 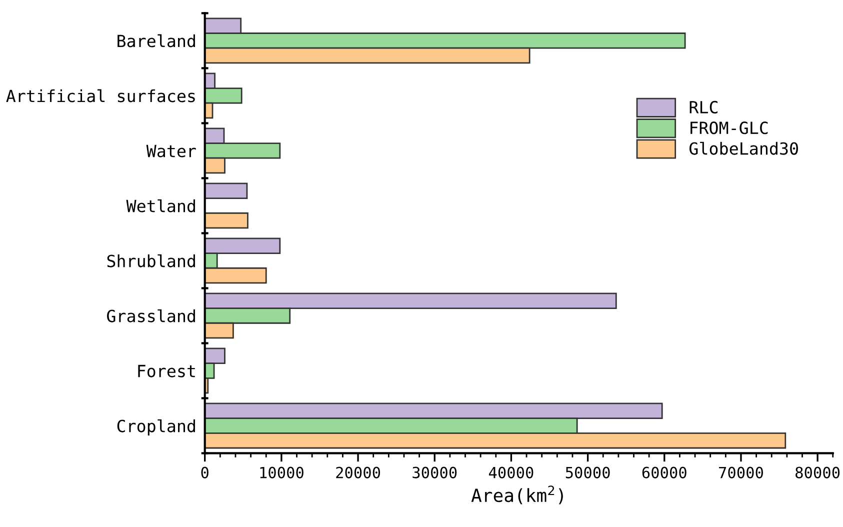 What do you see at coordinates (156, 427) in the screenshot?
I see `y-tick-label: Cropland` at bounding box center [156, 427].